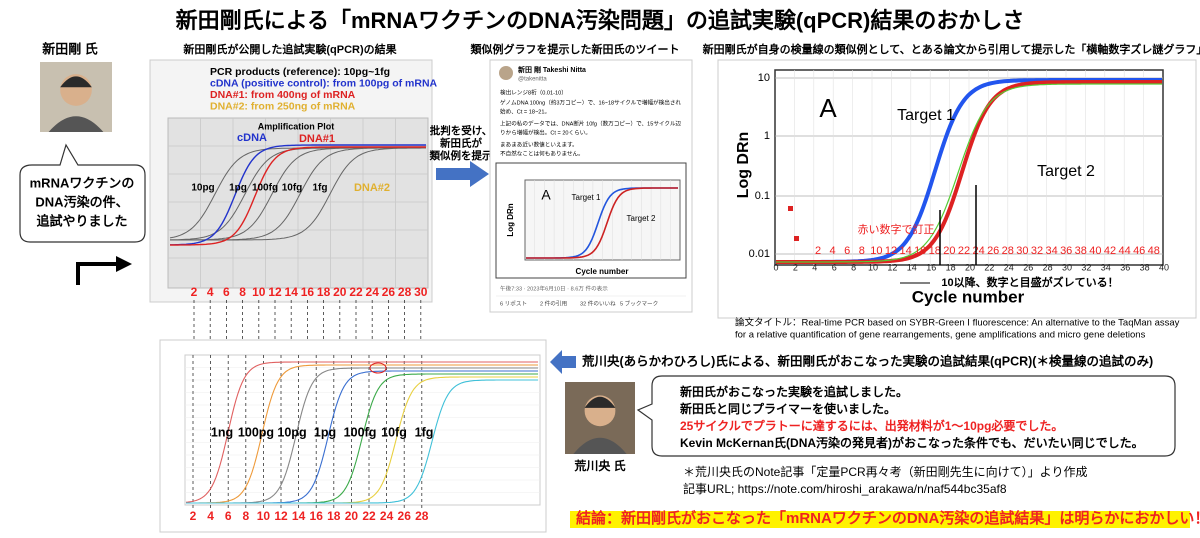 The height and width of the screenshot is (538, 1200). I want to click on curve-label: DNA#2, so click(372, 188).